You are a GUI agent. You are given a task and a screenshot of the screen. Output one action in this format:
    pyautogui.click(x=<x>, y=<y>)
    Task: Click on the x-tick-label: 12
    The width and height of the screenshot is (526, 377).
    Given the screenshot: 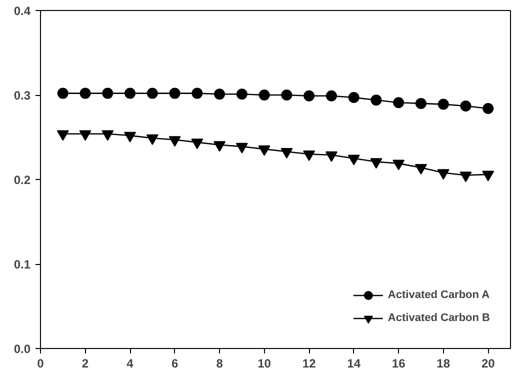 What is the action you would take?
    pyautogui.click(x=309, y=363)
    